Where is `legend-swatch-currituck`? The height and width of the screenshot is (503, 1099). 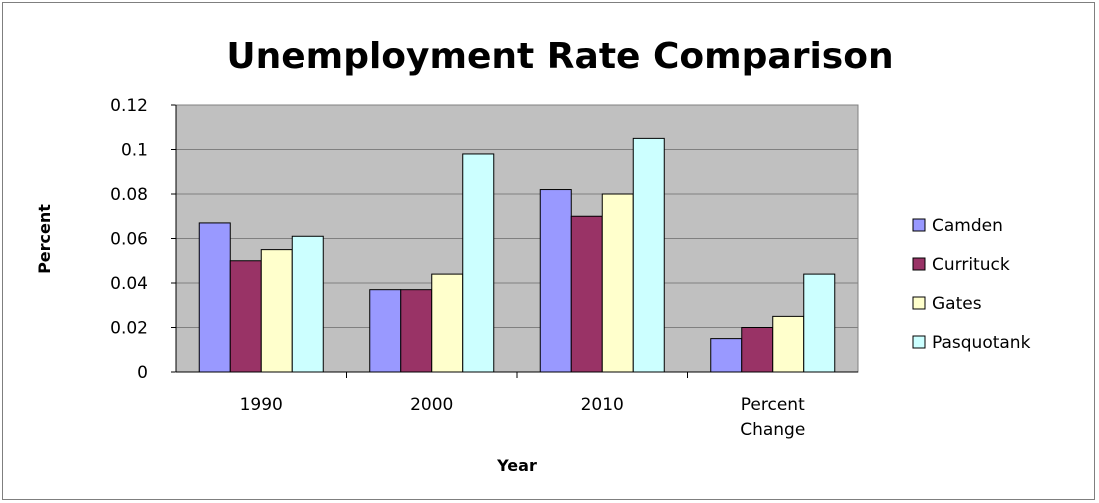
legend-swatch-currituck is located at coordinates (919, 264).